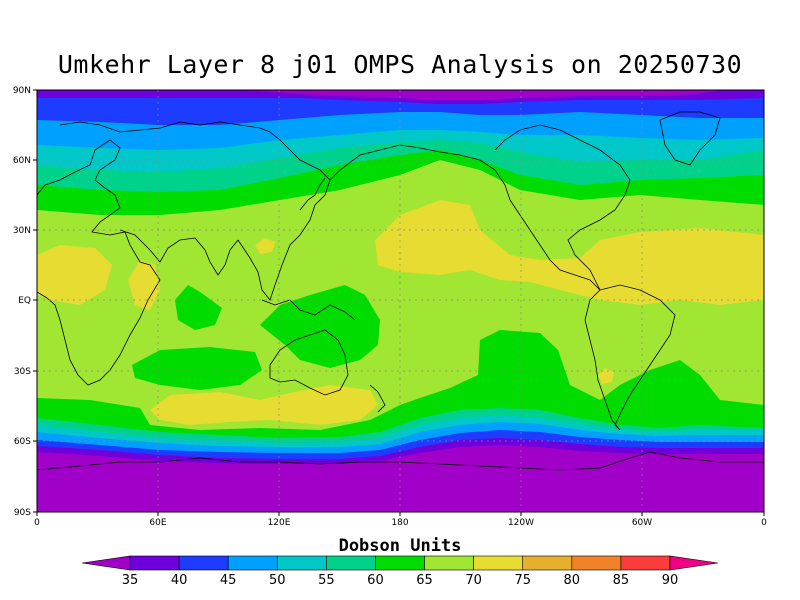  What do you see at coordinates (400, 571) in the screenshot?
I see `colorbar: 35 40 45 50 55 60 65 70 75 80 85 90` at bounding box center [400, 571].